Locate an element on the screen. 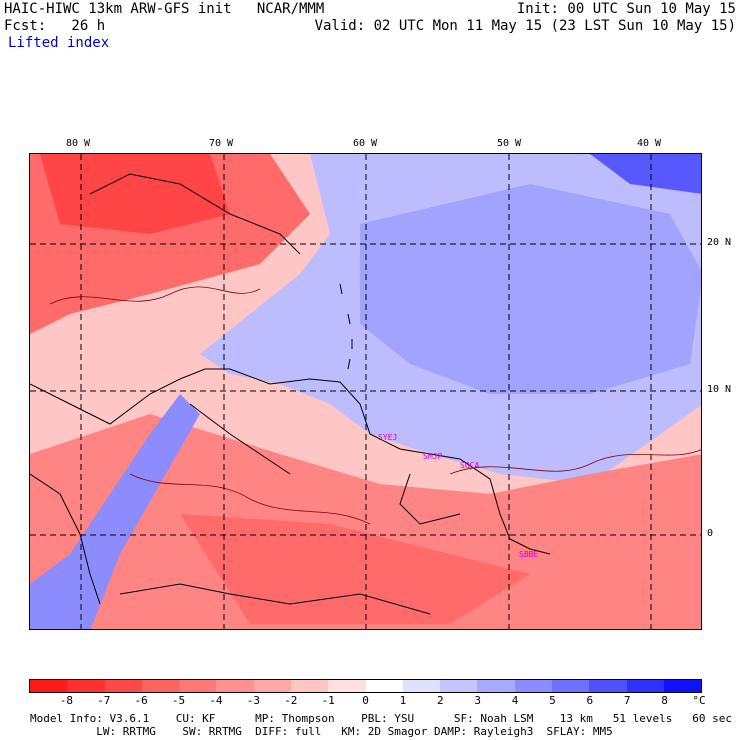  greater-antilles-coast is located at coordinates (195, 214).